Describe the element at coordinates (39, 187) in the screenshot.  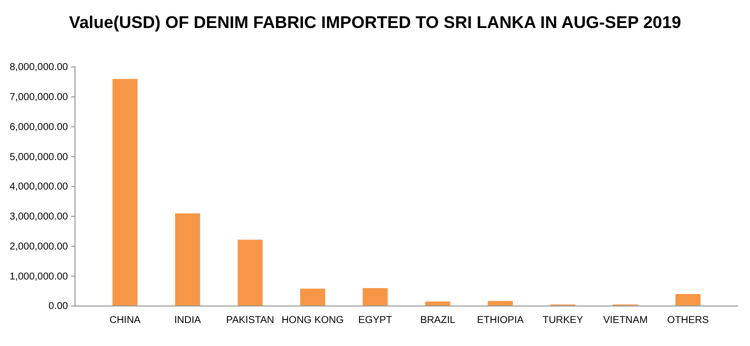
I see `y-tick-label: 4,000,000.00` at that location.